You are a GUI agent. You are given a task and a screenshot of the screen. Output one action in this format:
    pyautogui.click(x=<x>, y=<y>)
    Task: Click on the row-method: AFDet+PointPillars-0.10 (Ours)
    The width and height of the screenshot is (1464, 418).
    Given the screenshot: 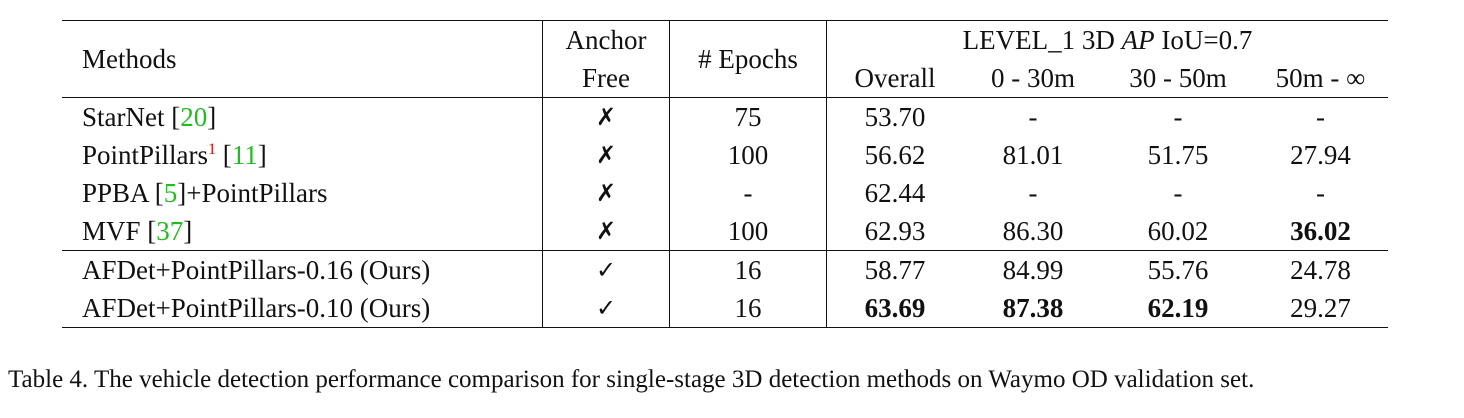 What is the action you would take?
    pyautogui.click(x=302, y=308)
    